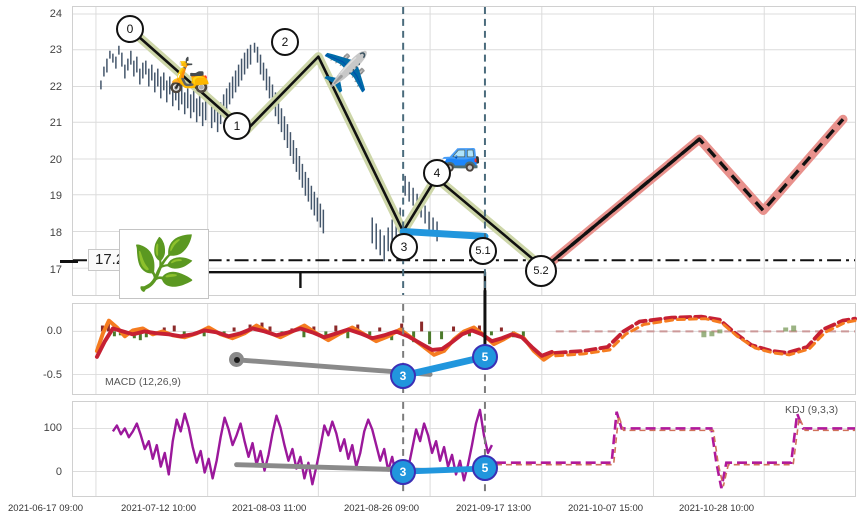 The height and width of the screenshot is (520, 858). What do you see at coordinates (236, 359) in the screenshot?
I see `macd-gray-dot` at bounding box center [236, 359].